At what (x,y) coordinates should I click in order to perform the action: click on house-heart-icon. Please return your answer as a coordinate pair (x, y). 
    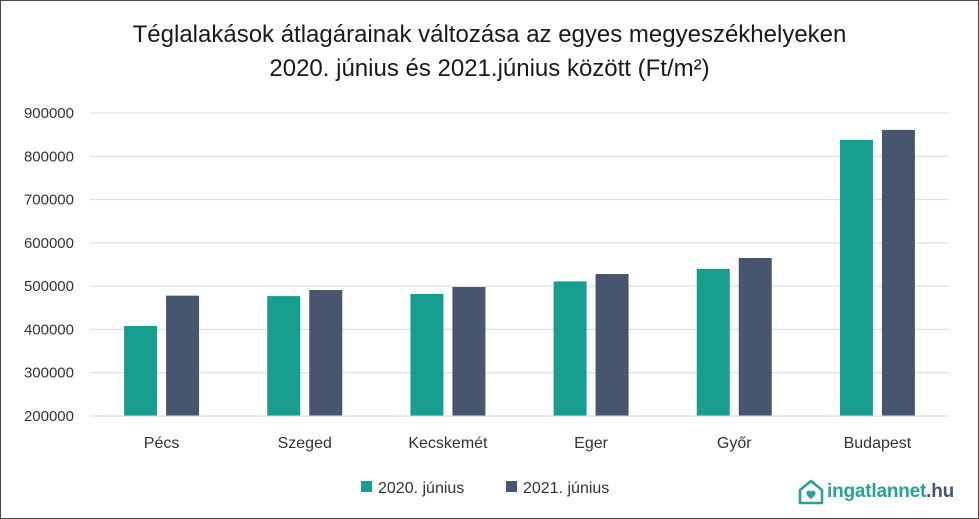
    Looking at the image, I should click on (811, 492).